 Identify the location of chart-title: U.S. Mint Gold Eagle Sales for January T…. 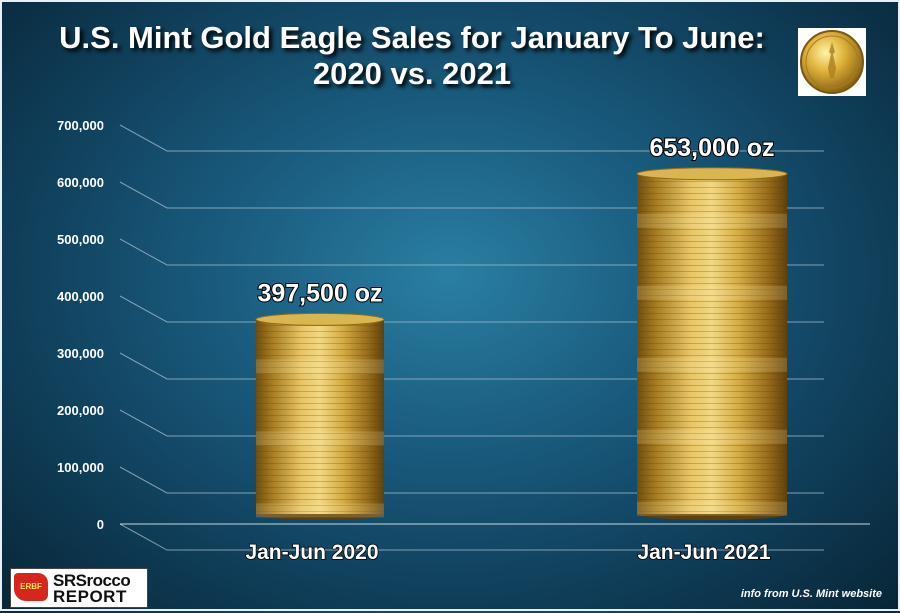
(412, 55).